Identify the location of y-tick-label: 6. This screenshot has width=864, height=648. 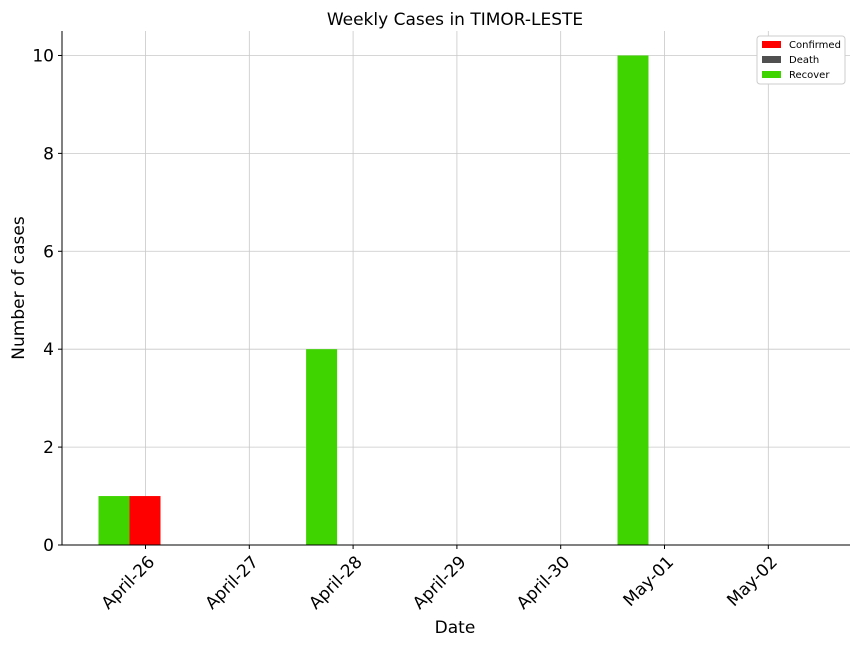
(48, 252).